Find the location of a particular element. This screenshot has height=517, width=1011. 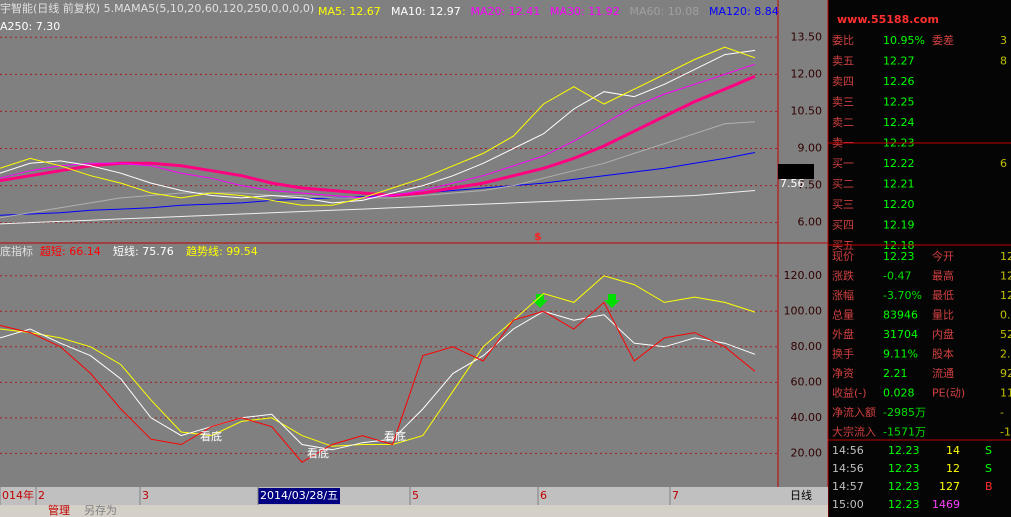

panel-cell: 净流入额 is located at coordinates (854, 412).